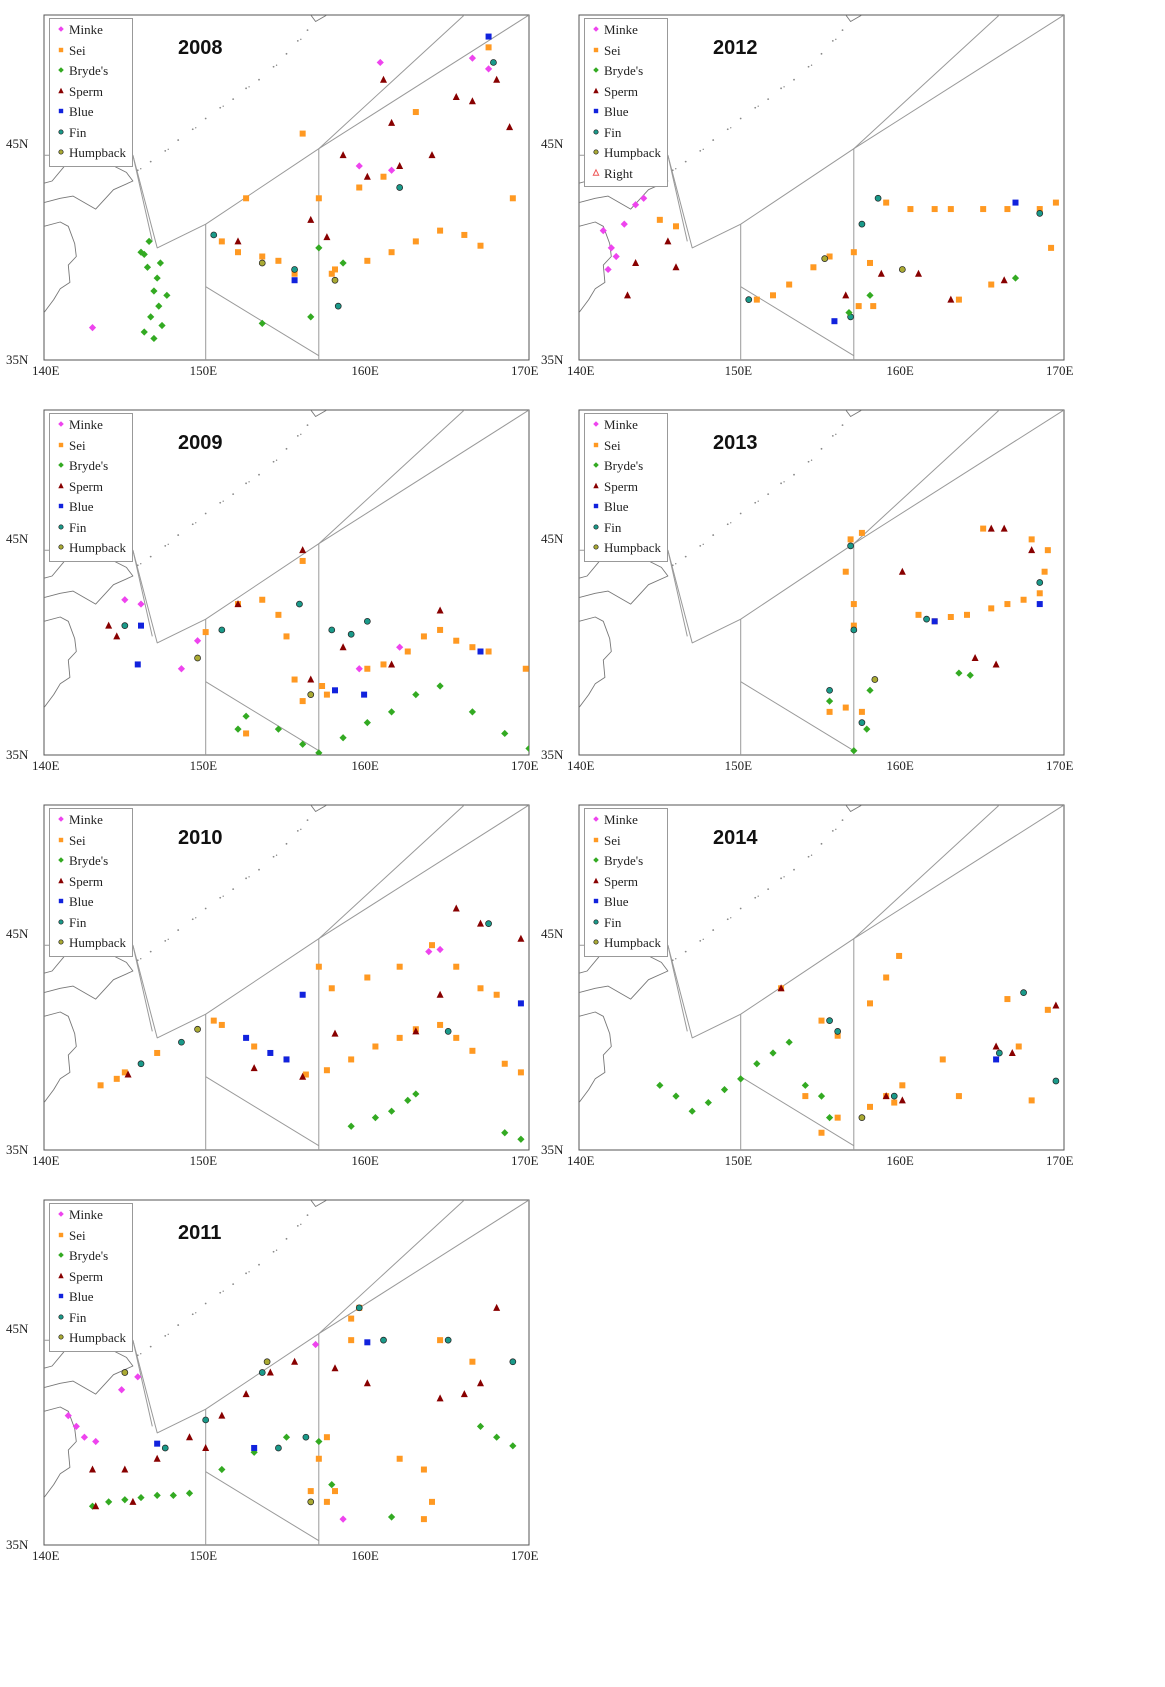 This screenshot has width=1165, height=1687. Describe the element at coordinates (552, 754) in the screenshot. I see `y-tick-label: 35N` at that location.